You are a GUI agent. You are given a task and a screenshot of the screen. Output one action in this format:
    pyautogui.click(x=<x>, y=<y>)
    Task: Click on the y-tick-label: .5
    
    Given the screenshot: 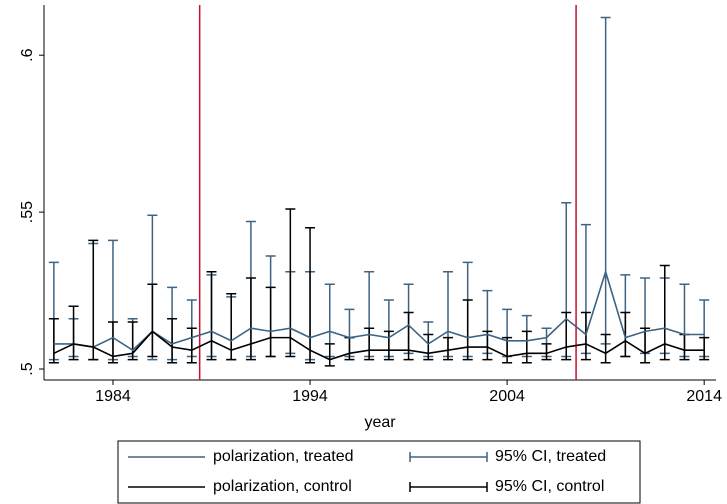 What is the action you would take?
    pyautogui.click(x=27, y=368)
    